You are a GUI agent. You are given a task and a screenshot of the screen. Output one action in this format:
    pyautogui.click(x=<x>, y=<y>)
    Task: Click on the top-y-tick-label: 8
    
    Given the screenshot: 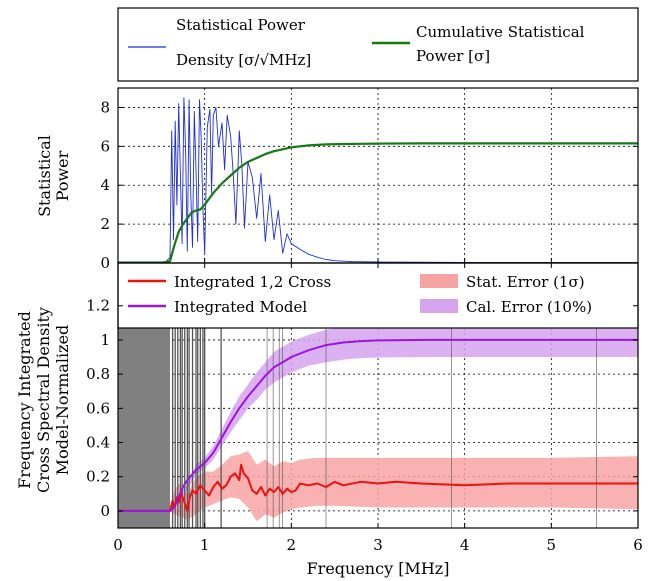 What is the action you would take?
    pyautogui.click(x=105, y=107)
    